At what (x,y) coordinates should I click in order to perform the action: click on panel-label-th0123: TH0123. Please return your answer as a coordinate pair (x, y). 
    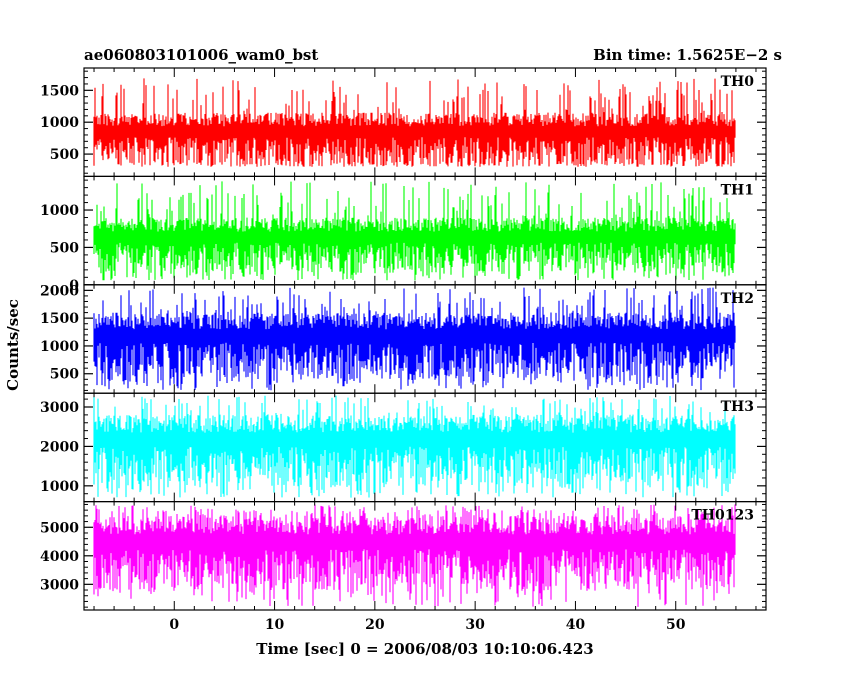
    Looking at the image, I should click on (722, 516).